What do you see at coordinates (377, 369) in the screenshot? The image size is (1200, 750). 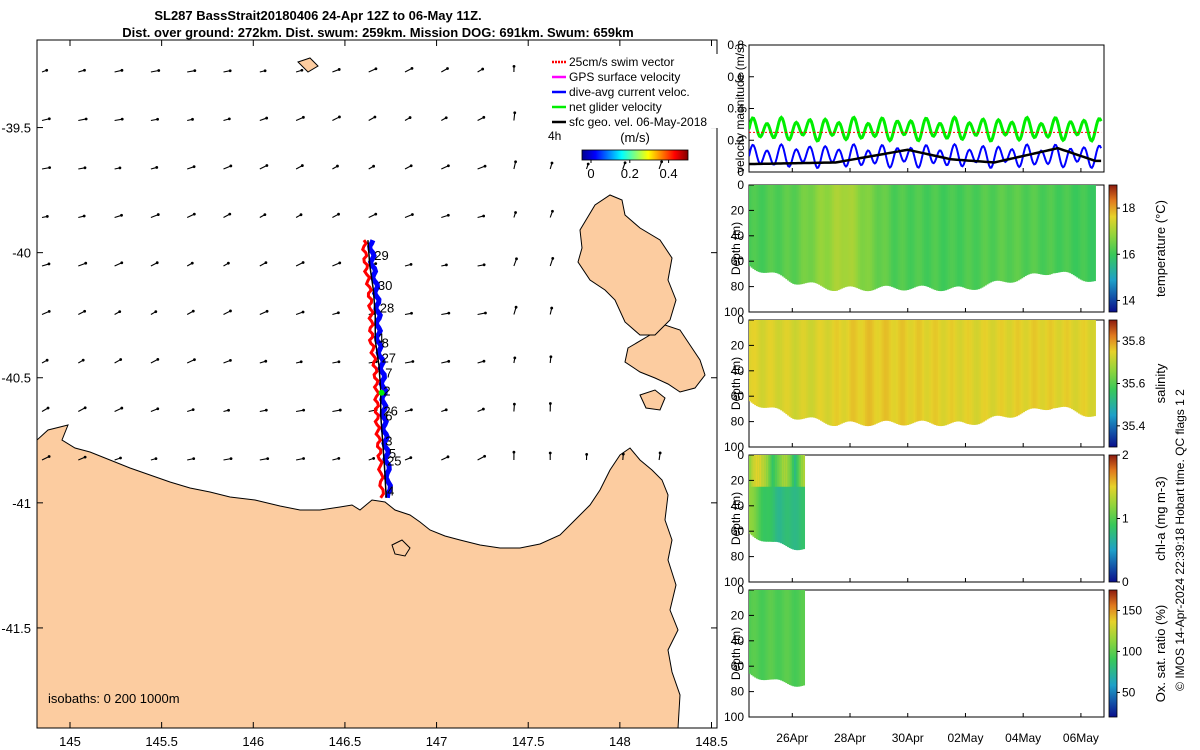 I see `glider-path-line` at bounding box center [377, 369].